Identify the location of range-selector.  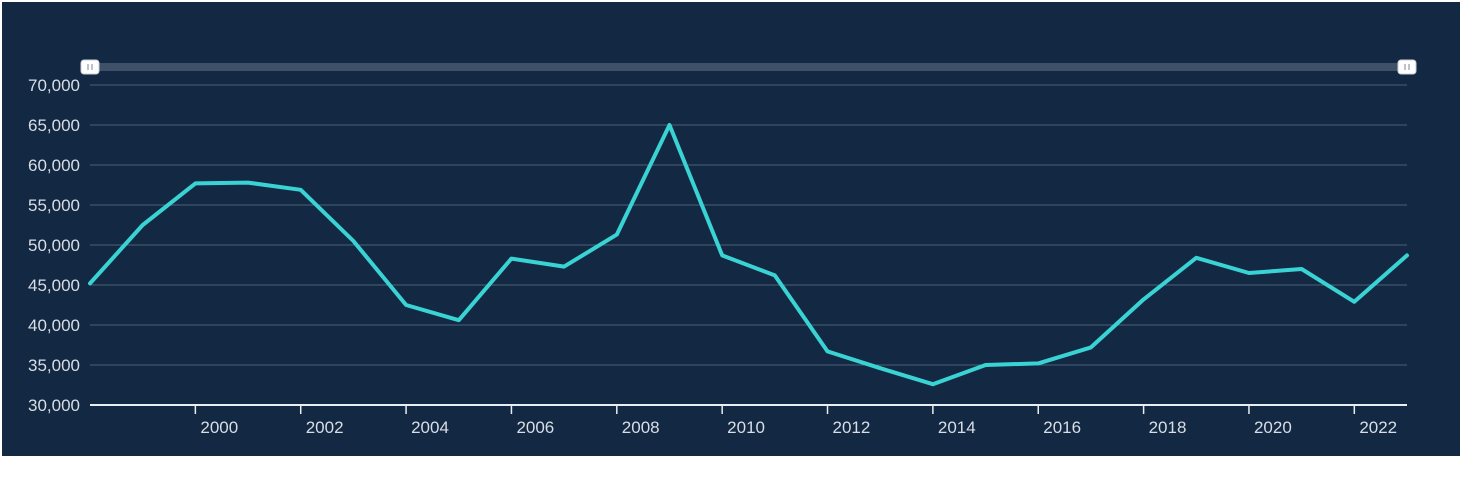
(748, 67).